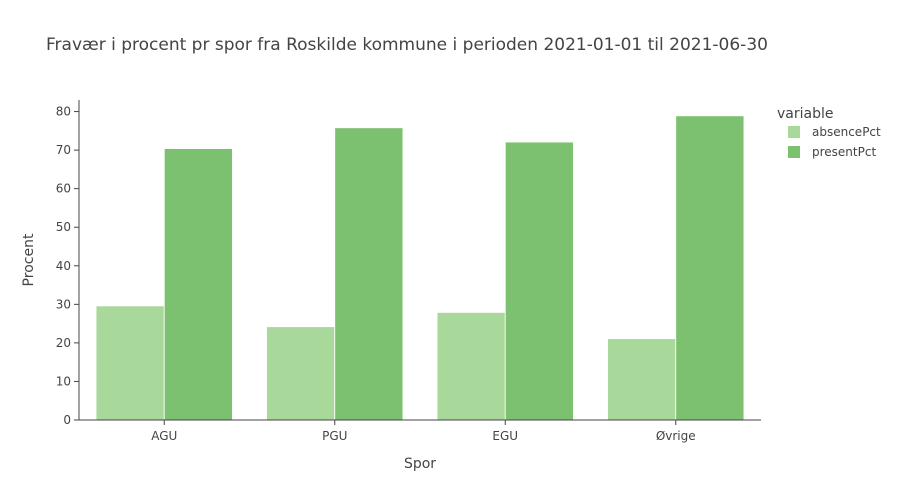 The width and height of the screenshot is (900, 500). Describe the element at coordinates (846, 132) in the screenshot. I see `legend-label-absencePct: absencePct` at that location.